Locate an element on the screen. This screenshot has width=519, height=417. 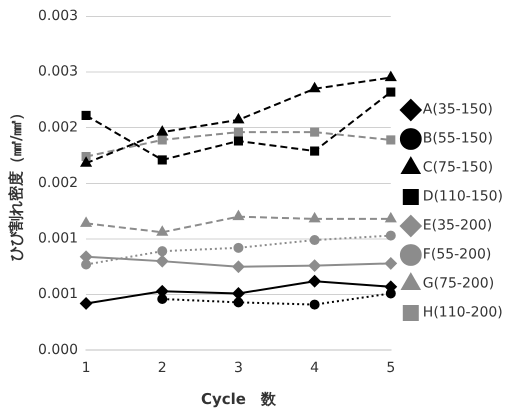
legend-label: D(110-150) is located at coordinates (463, 196).